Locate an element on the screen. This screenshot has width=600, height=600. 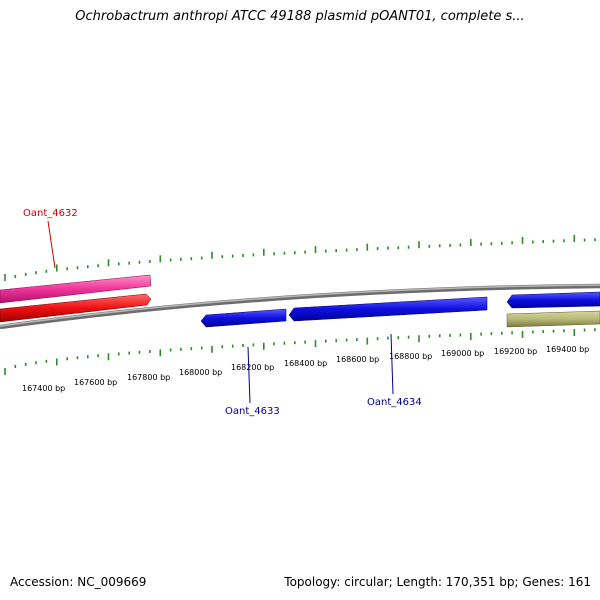
tick-label-168800: 168800 bp is located at coordinates (410, 356).